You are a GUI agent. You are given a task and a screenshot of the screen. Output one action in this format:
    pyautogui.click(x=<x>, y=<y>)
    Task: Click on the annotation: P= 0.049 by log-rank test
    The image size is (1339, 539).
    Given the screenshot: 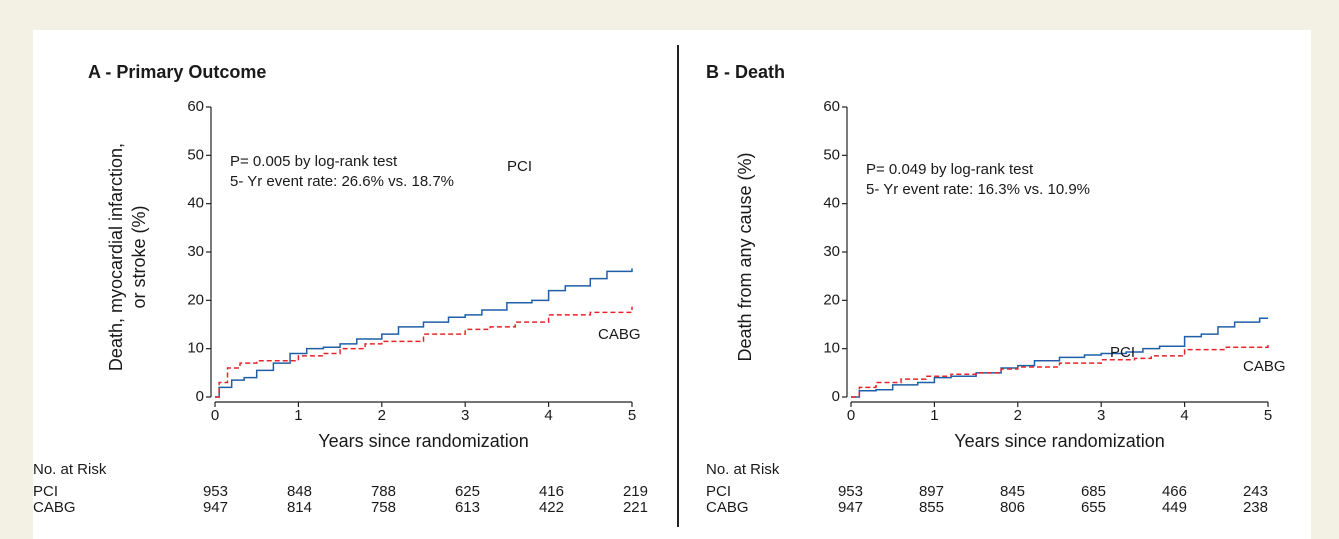 What is the action you would take?
    pyautogui.click(x=950, y=169)
    